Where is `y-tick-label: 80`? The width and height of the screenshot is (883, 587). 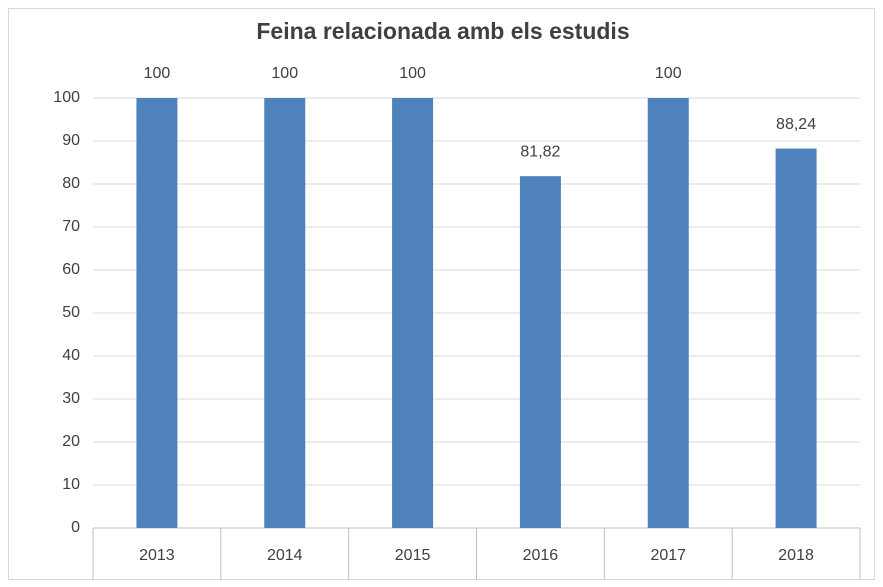 y-tick-label: 80 is located at coordinates (71, 183).